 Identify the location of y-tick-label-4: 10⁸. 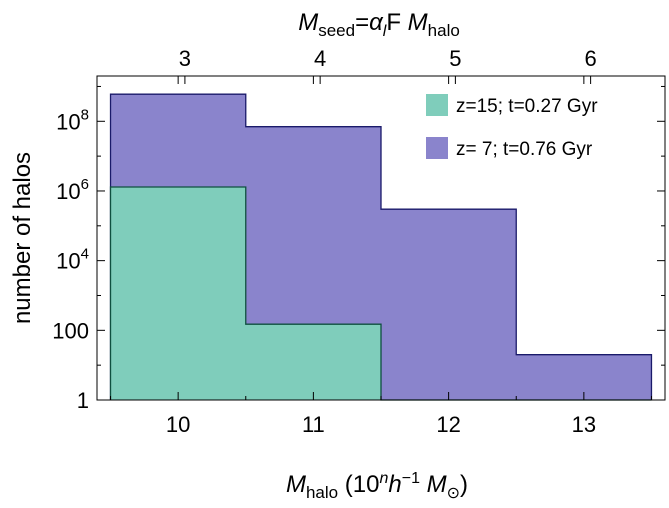
(72, 120).